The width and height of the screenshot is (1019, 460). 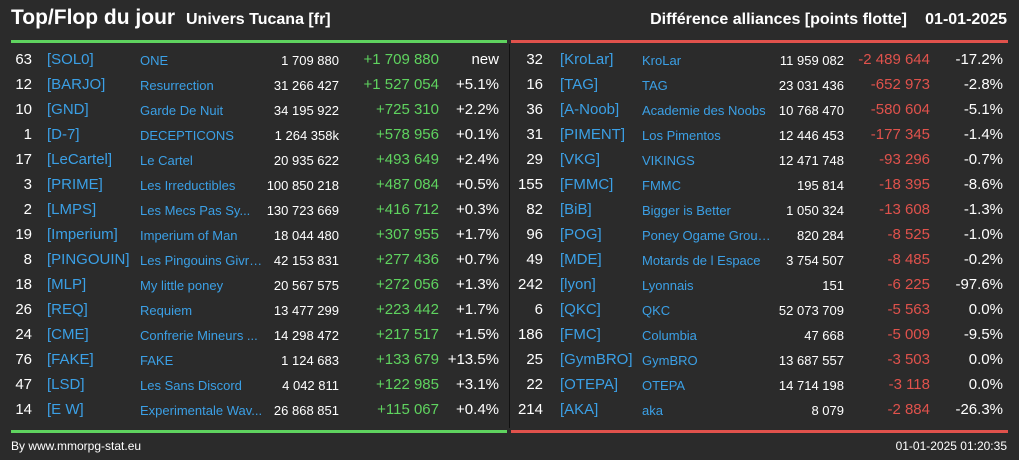 What do you see at coordinates (587, 184) in the screenshot?
I see `alliance-tag-link: [FMMC]` at bounding box center [587, 184].